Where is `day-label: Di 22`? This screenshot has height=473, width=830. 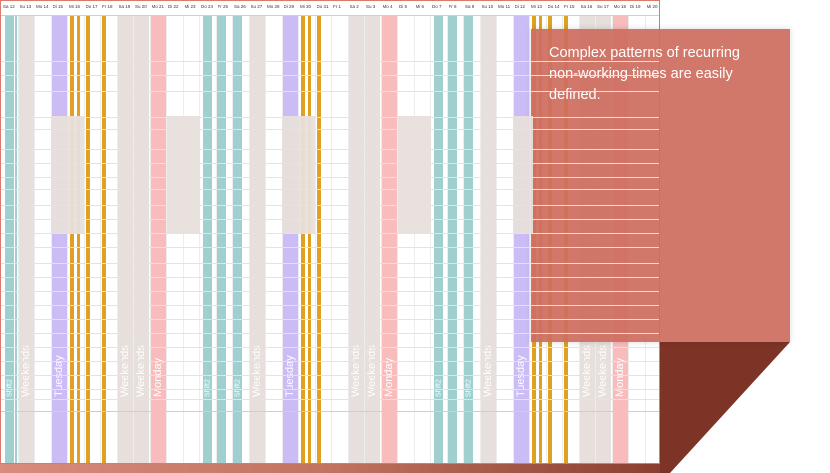 day-label: Di 22 is located at coordinates (173, 6).